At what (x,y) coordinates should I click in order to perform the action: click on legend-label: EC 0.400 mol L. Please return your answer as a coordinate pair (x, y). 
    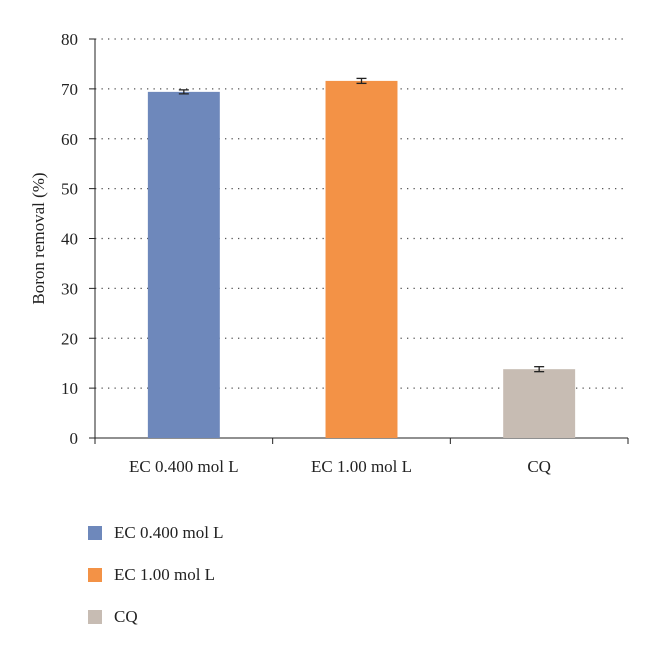
    Looking at the image, I should click on (169, 532).